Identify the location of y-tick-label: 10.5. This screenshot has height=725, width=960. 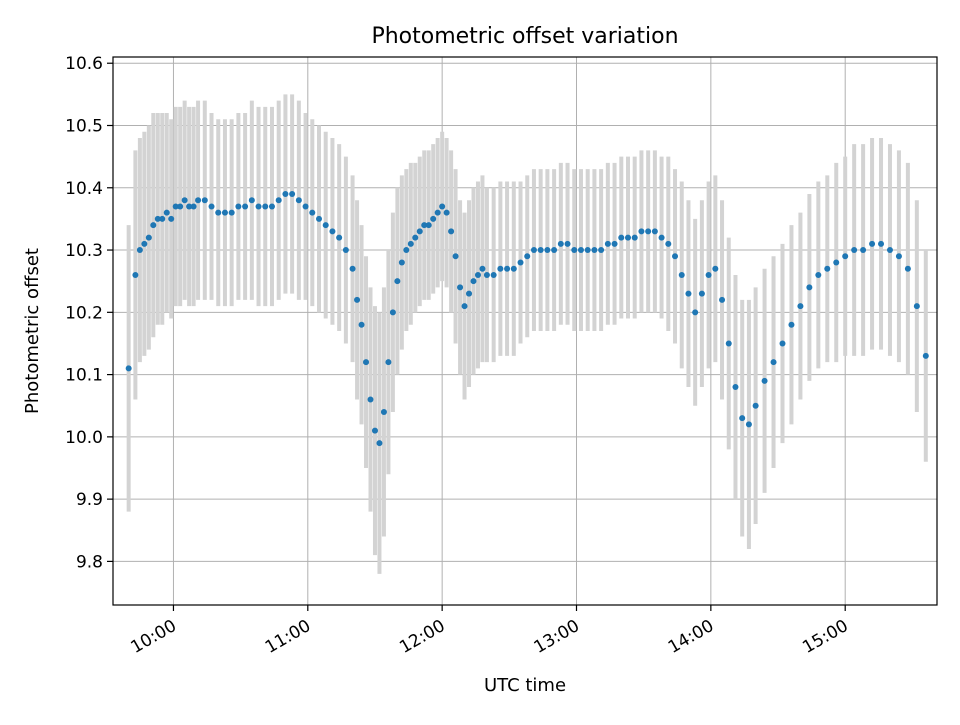
(84, 127).